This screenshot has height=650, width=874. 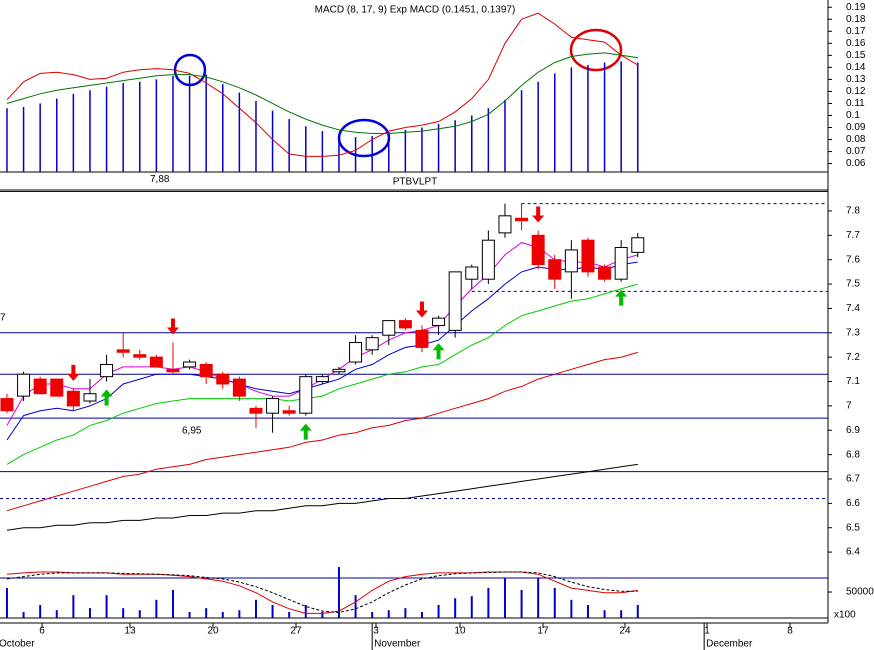 I want to click on x-tick-label: 24, so click(x=625, y=631).